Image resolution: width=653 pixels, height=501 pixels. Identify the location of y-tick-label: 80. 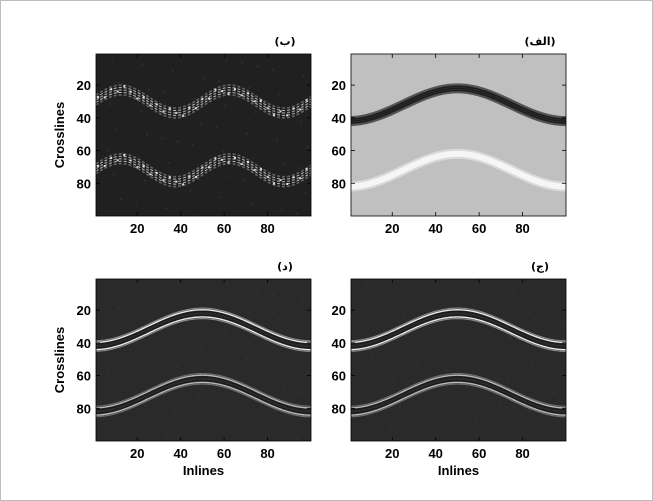
(84, 183).